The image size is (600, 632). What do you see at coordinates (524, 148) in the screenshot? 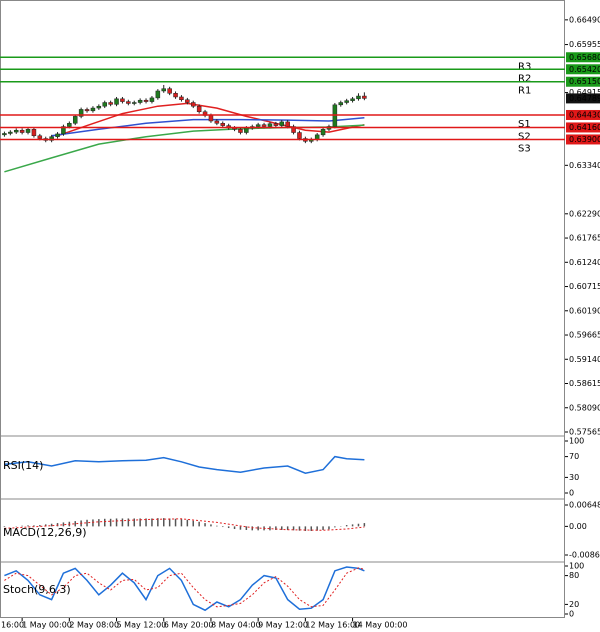
I see `level-name: S3` at bounding box center [524, 148].